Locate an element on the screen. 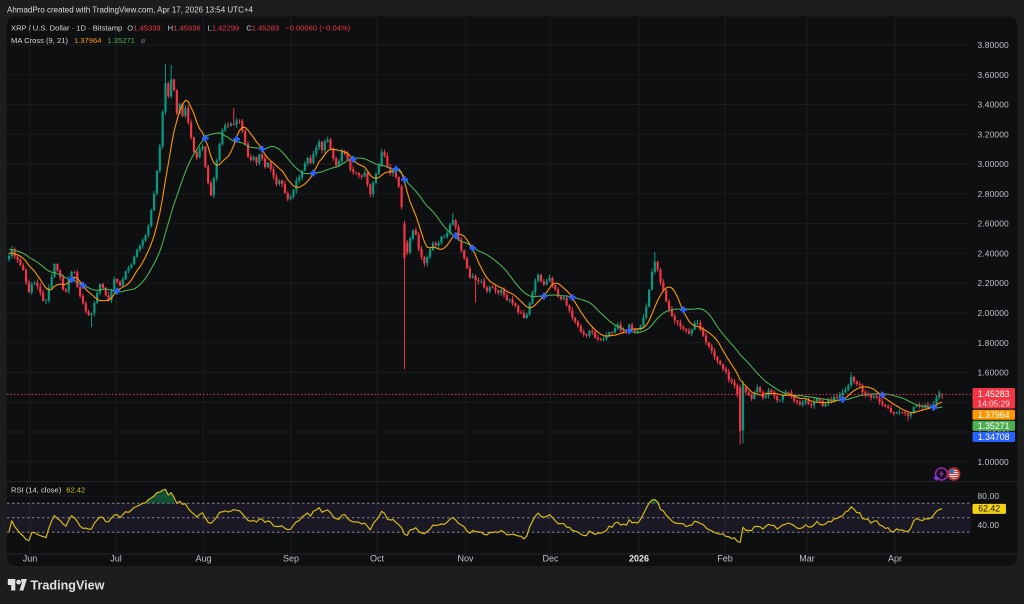 Image resolution: width=1024 pixels, height=604 pixels. svg-text: 1.37964 is located at coordinates (994, 415).